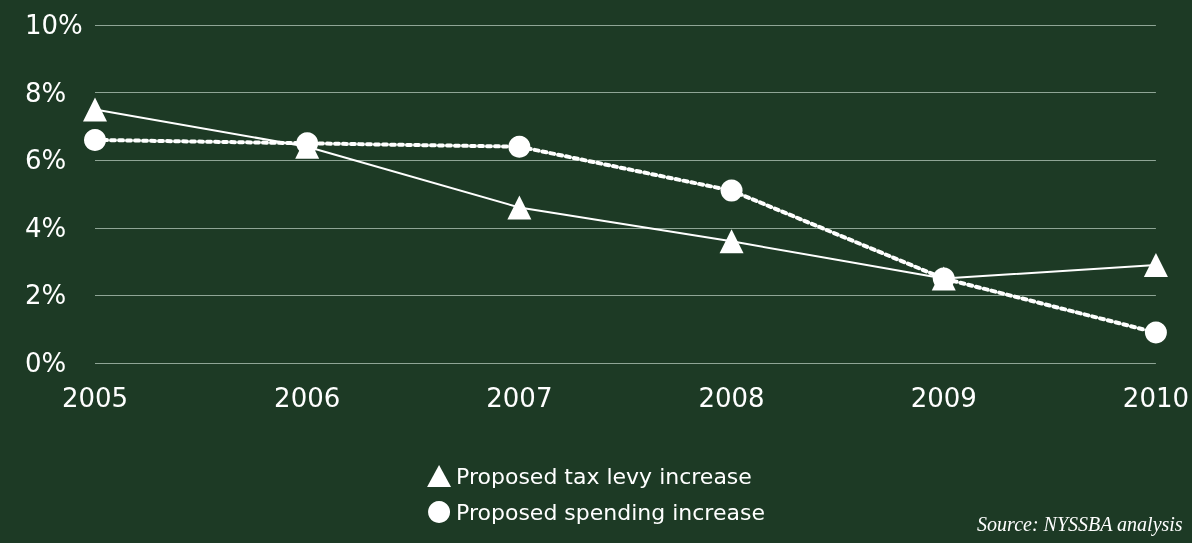 This screenshot has height=543, width=1192. I want to click on x-tick-label: 2010, so click(1155, 398).